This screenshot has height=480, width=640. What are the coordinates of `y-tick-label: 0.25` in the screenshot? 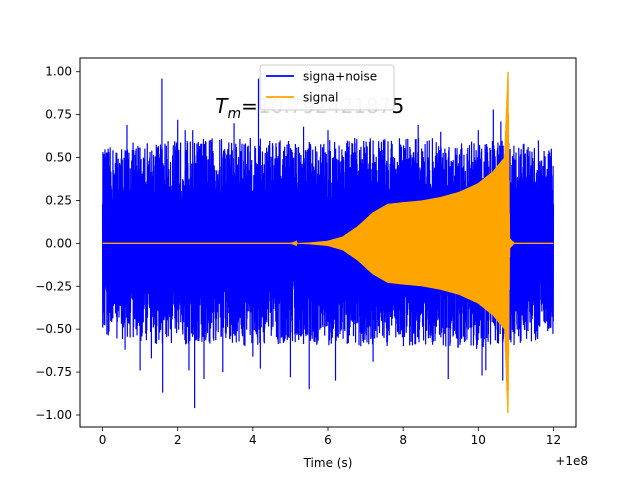 It's located at (58, 200).